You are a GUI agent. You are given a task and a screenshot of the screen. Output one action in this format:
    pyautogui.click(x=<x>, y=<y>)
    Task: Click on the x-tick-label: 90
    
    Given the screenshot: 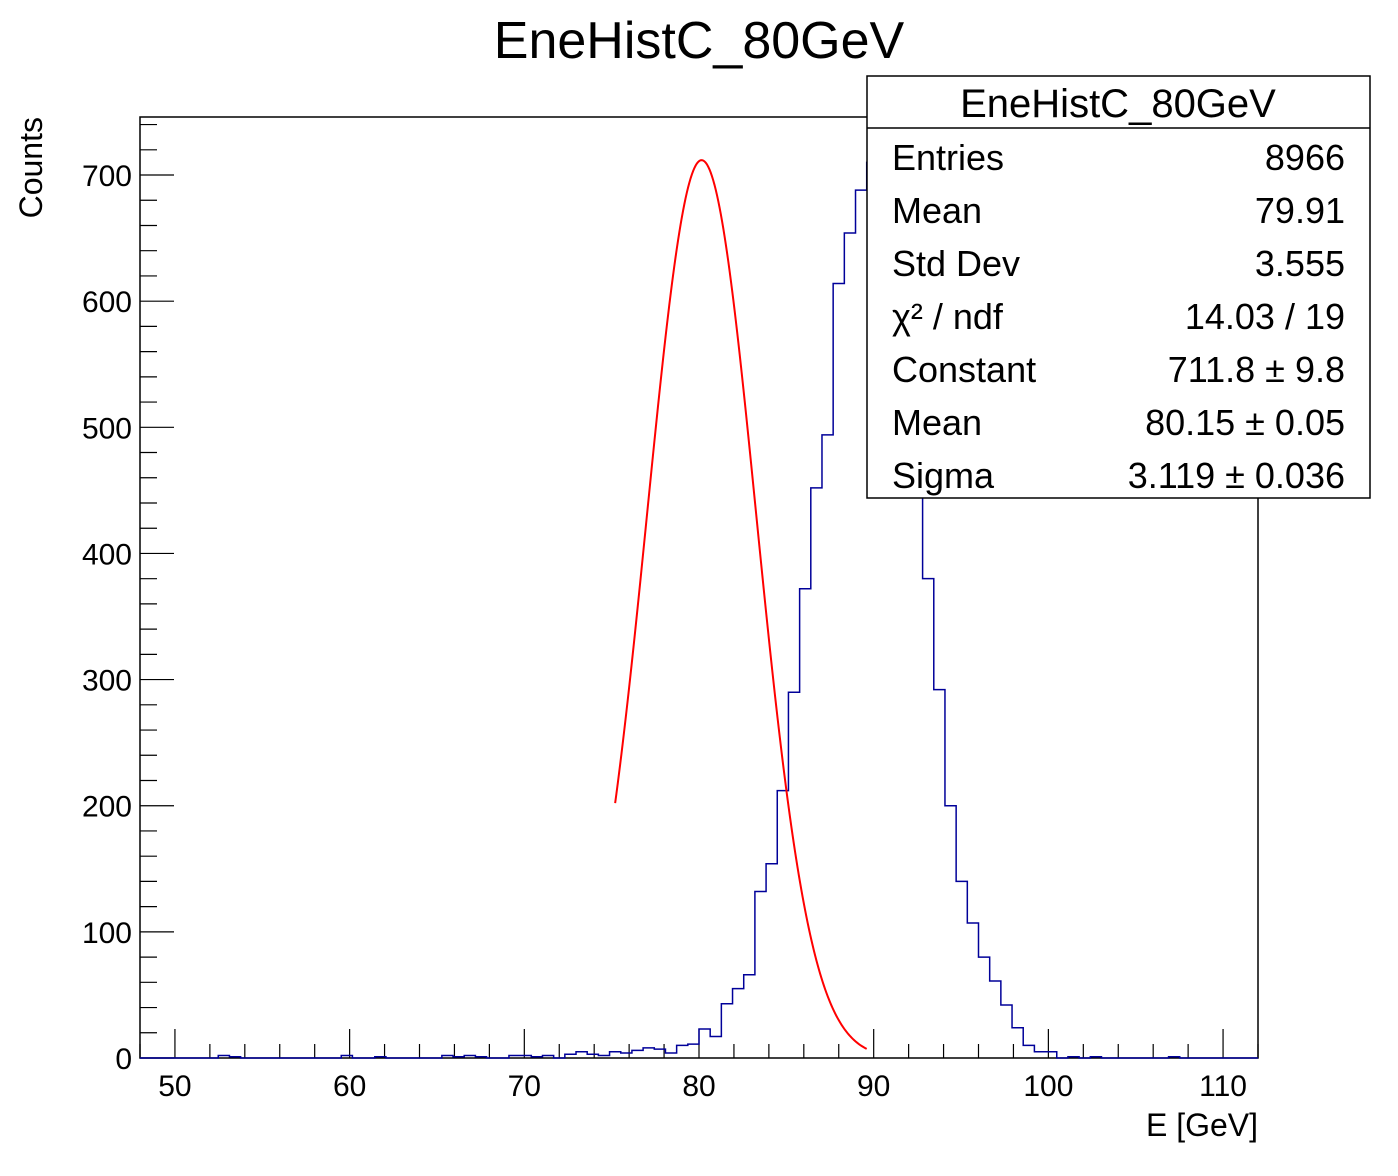 What is the action you would take?
    pyautogui.click(x=873, y=1086)
    